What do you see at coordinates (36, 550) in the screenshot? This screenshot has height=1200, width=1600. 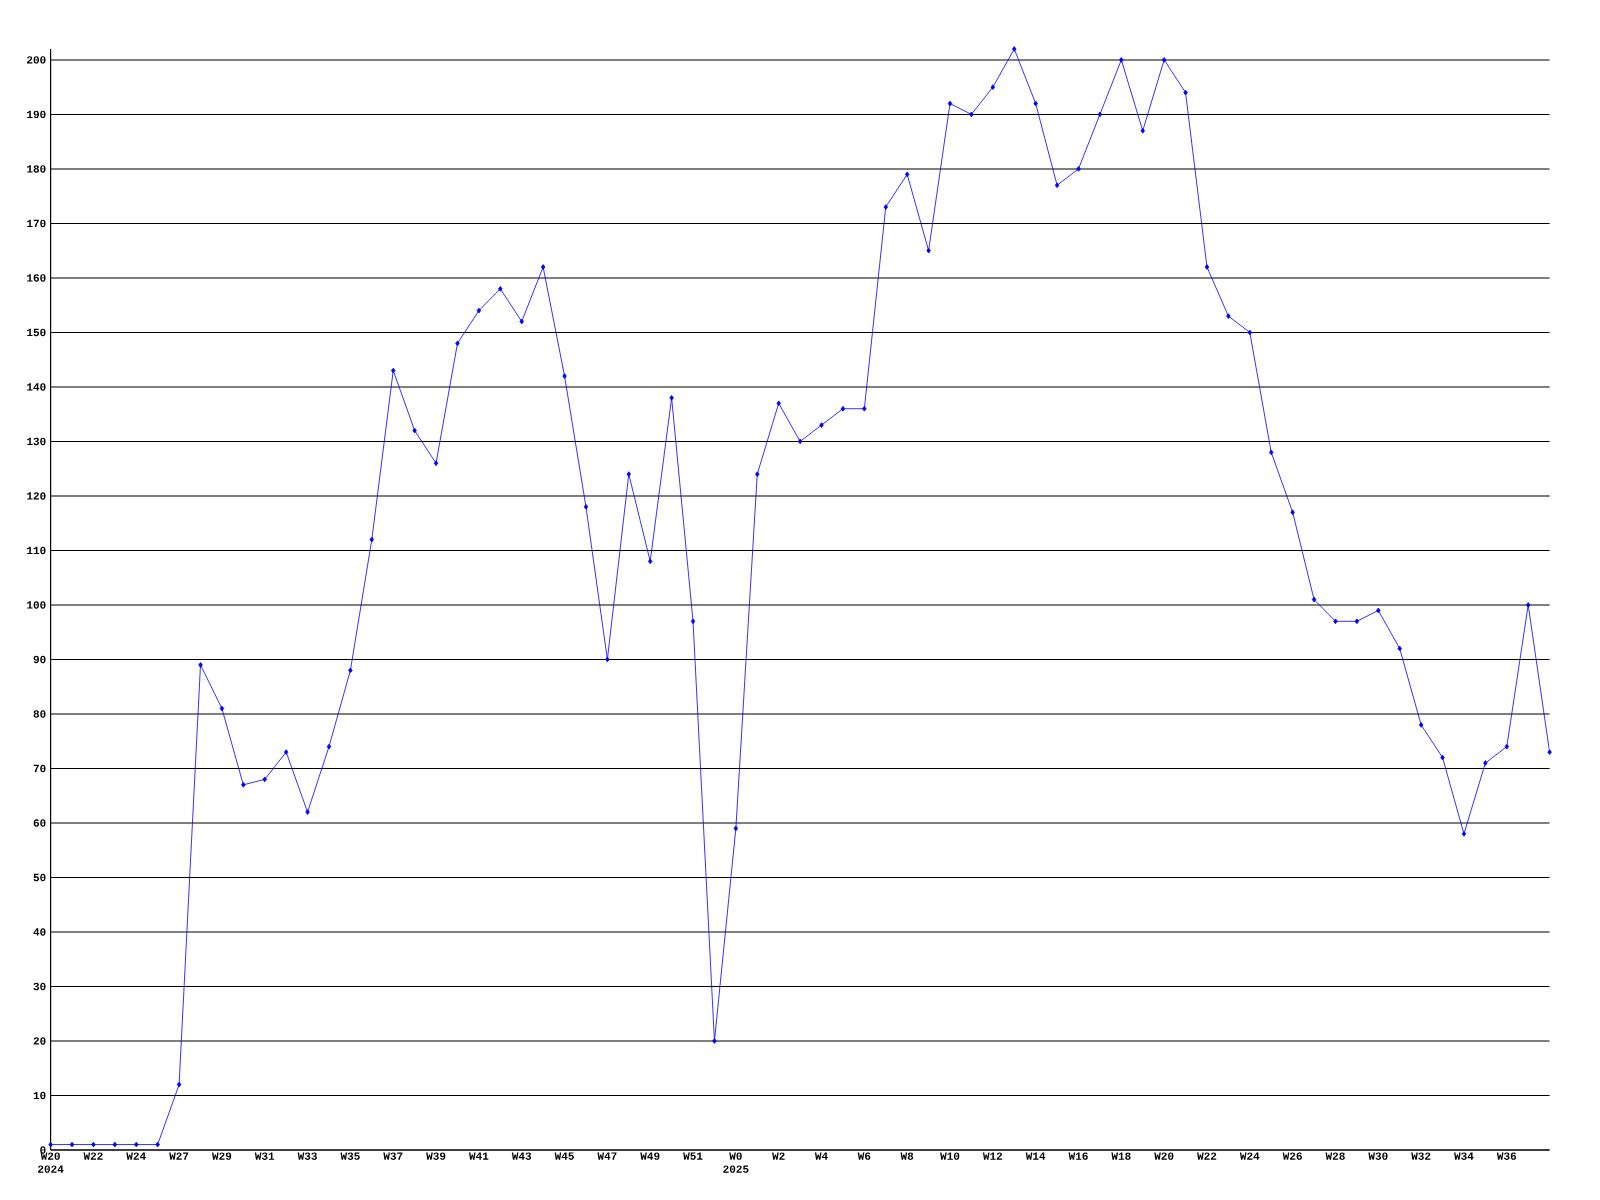 I see `y-tick-label: 110` at bounding box center [36, 550].